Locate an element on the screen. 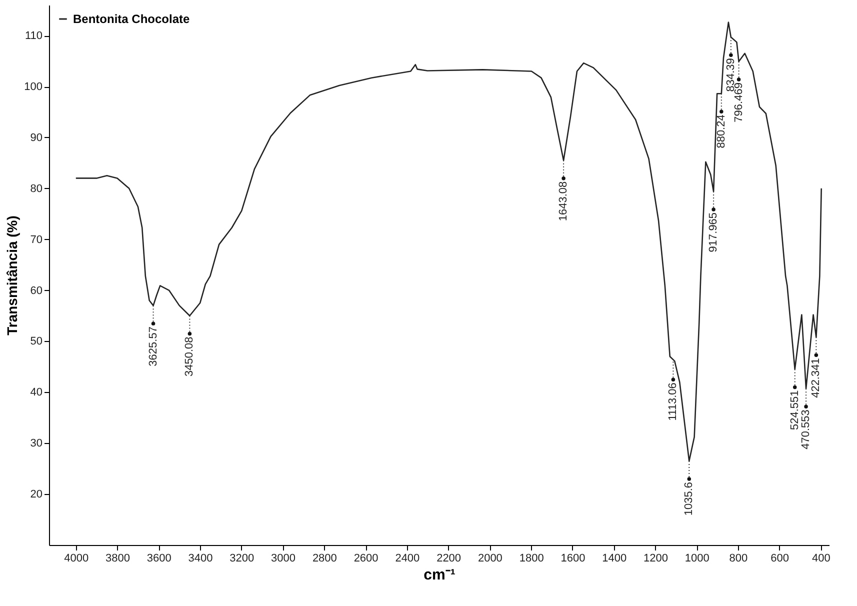 This screenshot has width=857, height=606. y-tick-label: 30 is located at coordinates (36, 444).